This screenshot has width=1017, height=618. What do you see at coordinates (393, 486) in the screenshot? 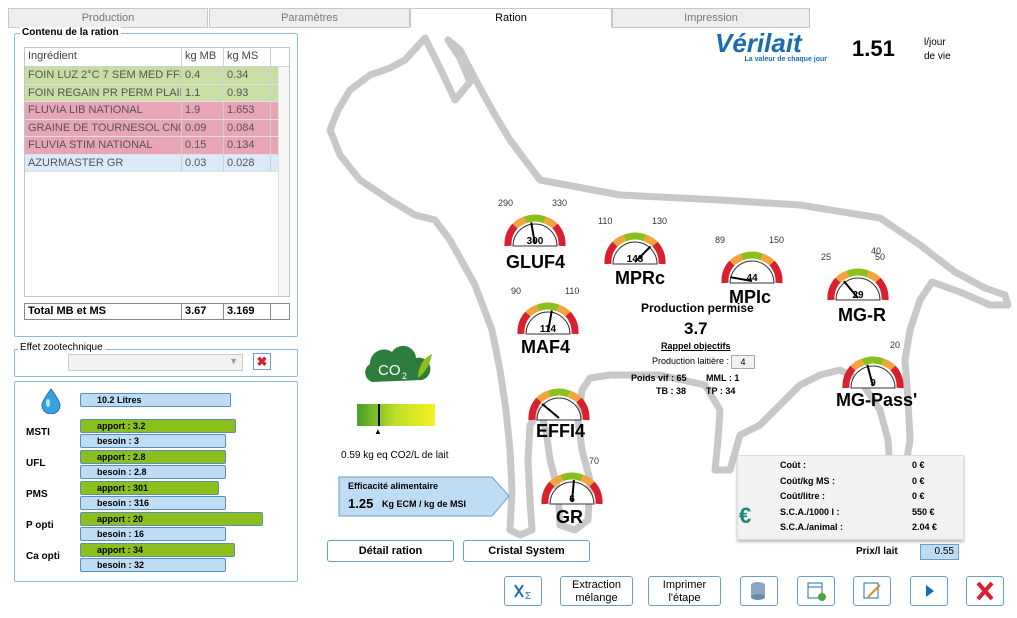
I see `efficacite-title: Efficacité alimentaire` at bounding box center [393, 486].